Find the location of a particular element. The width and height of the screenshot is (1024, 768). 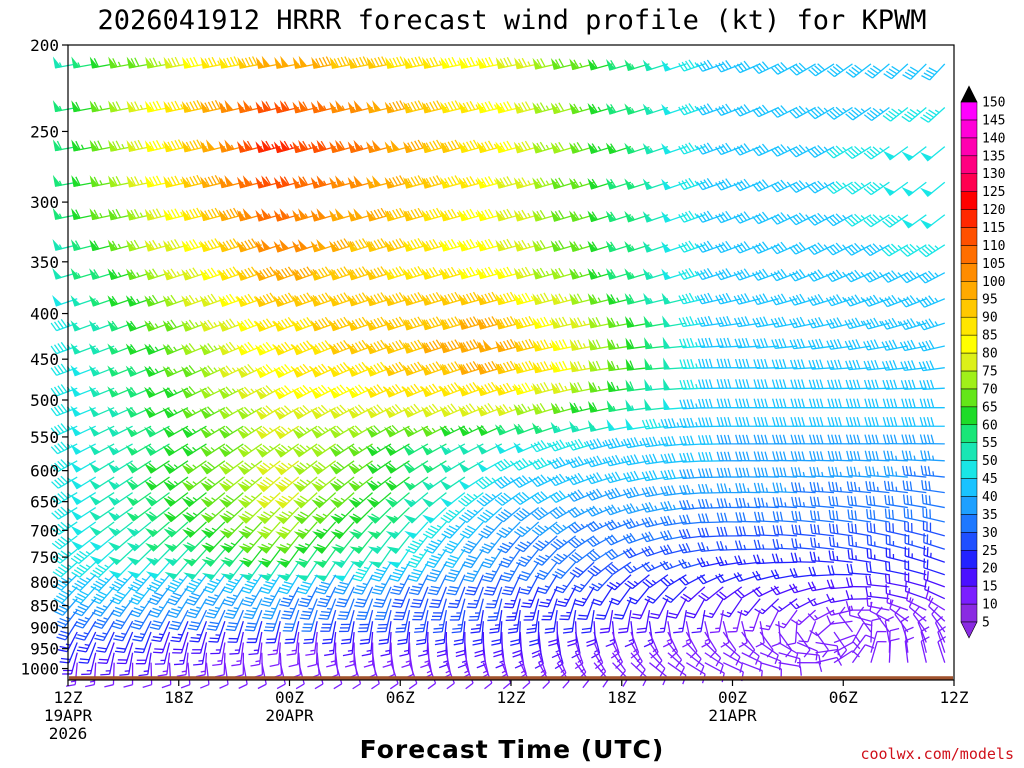

colorbar-label: 15 is located at coordinates (990, 587).